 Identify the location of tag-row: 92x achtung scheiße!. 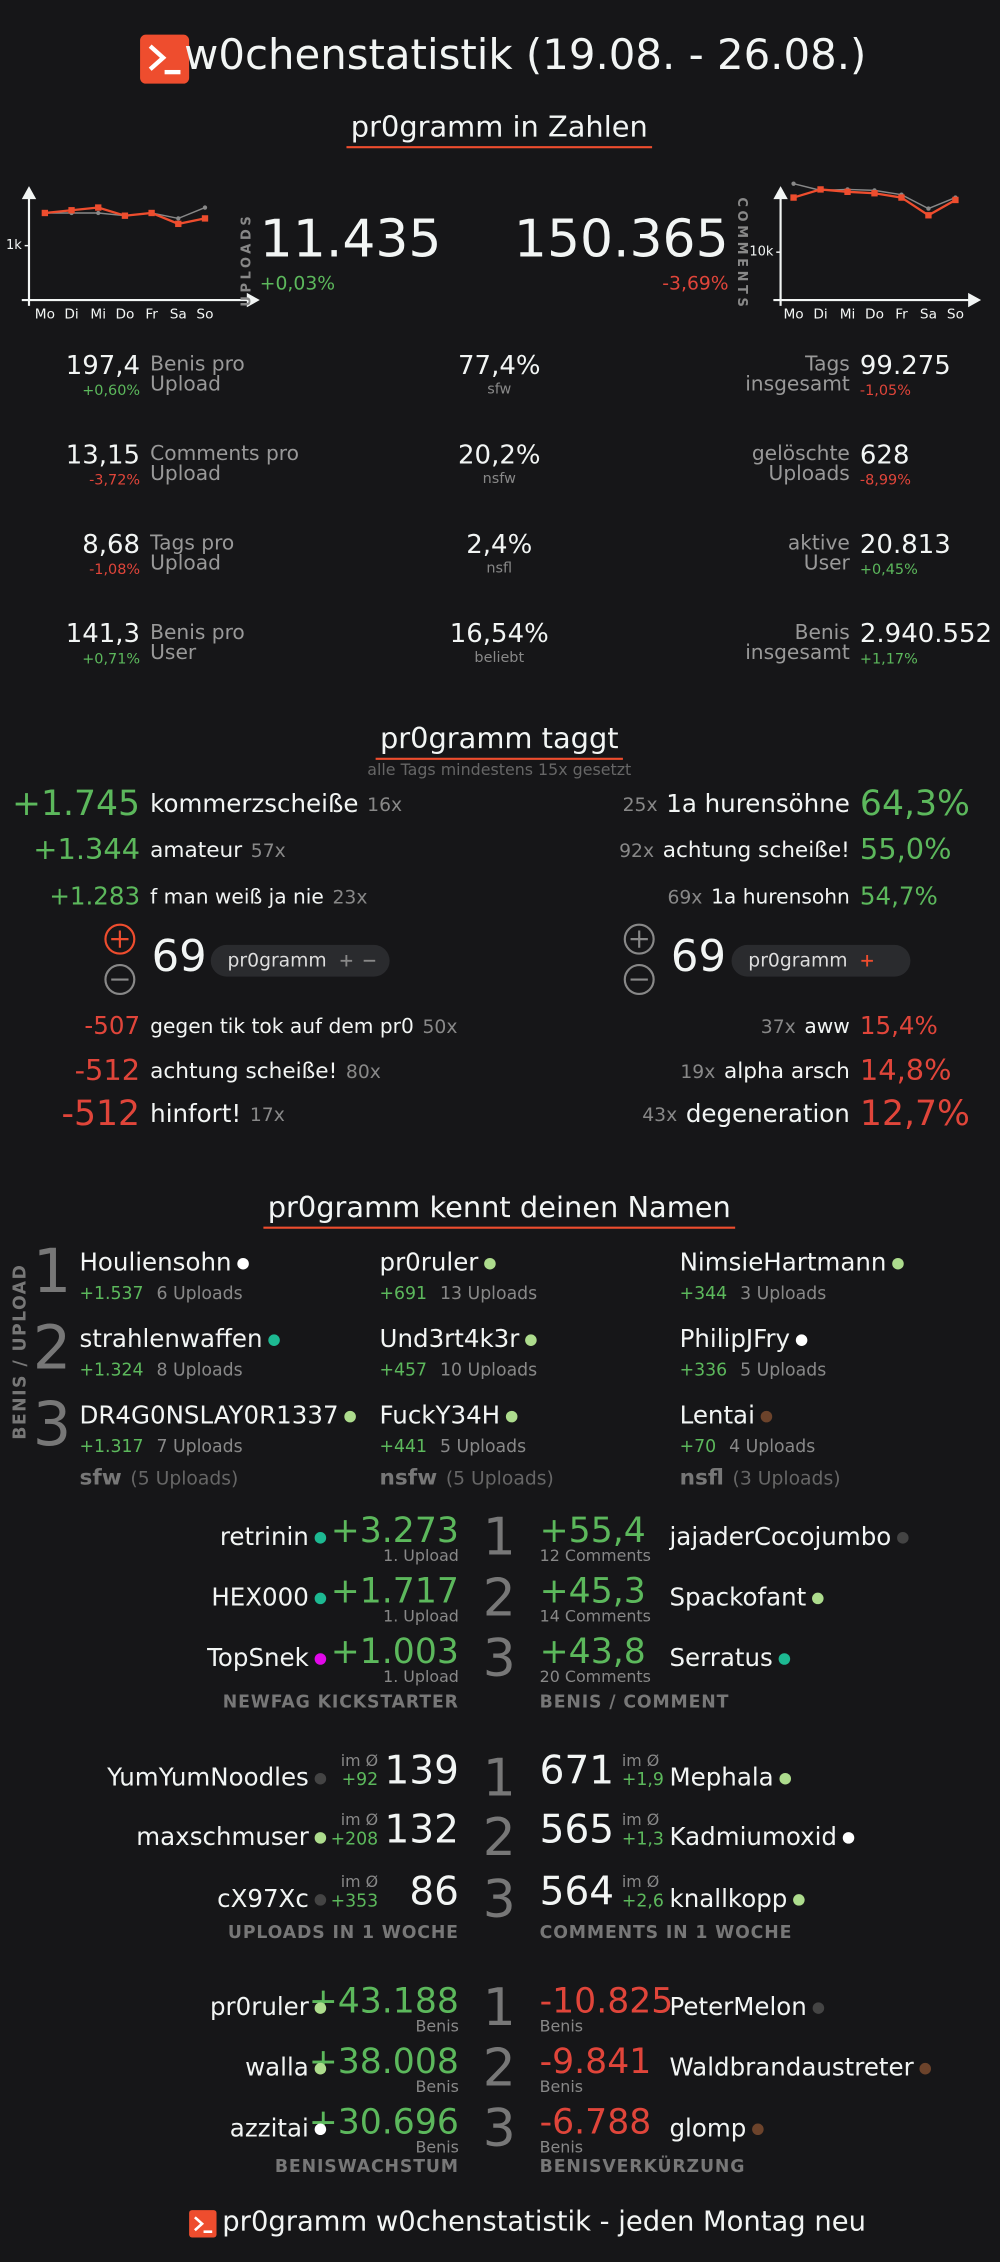
(734, 850).